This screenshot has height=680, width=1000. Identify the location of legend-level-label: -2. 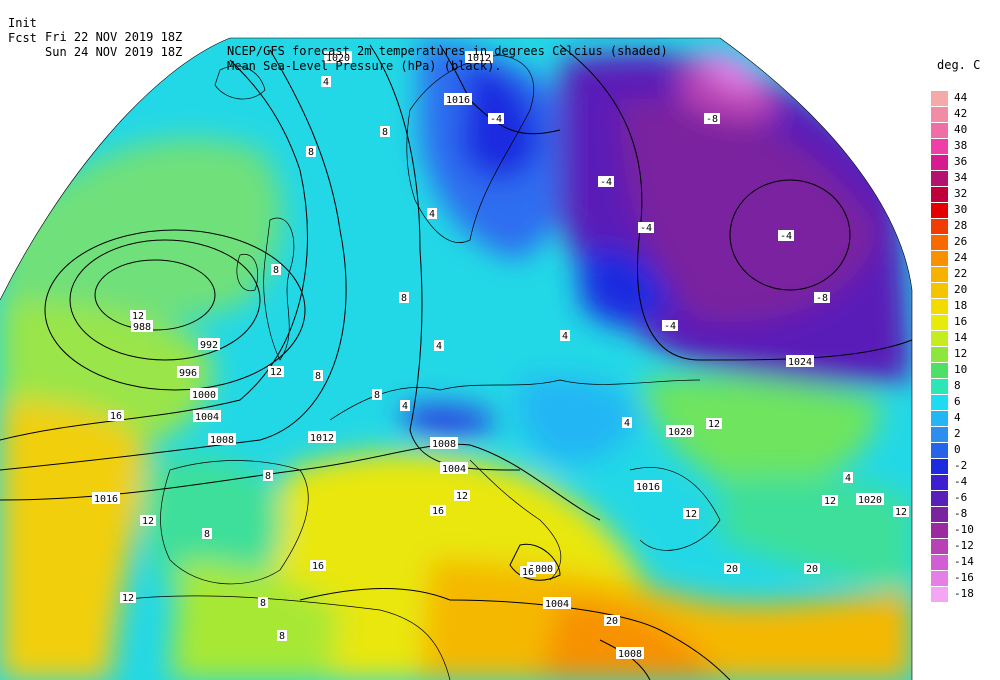
(961, 465).